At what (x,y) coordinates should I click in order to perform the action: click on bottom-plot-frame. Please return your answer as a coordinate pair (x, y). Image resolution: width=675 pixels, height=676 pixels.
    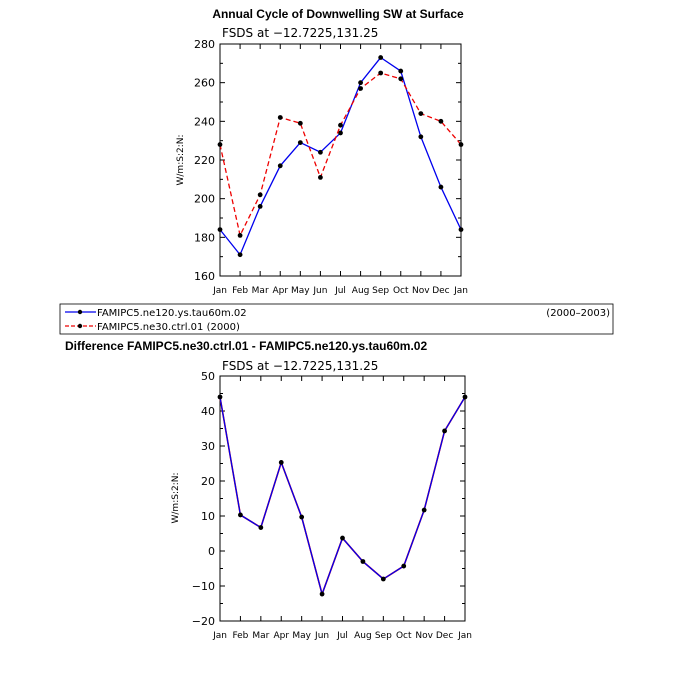
    Looking at the image, I should click on (342, 498).